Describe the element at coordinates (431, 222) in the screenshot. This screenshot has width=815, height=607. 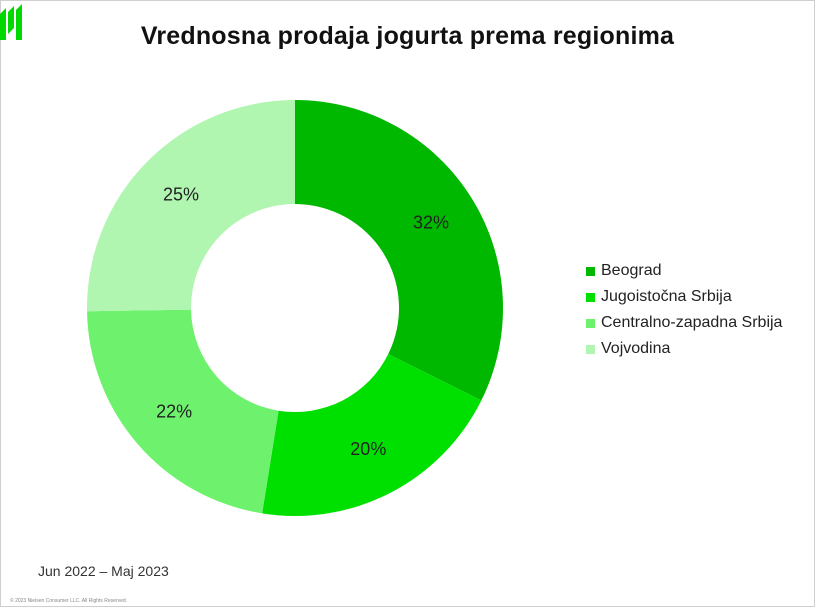
I see `slice-label: 32%` at that location.